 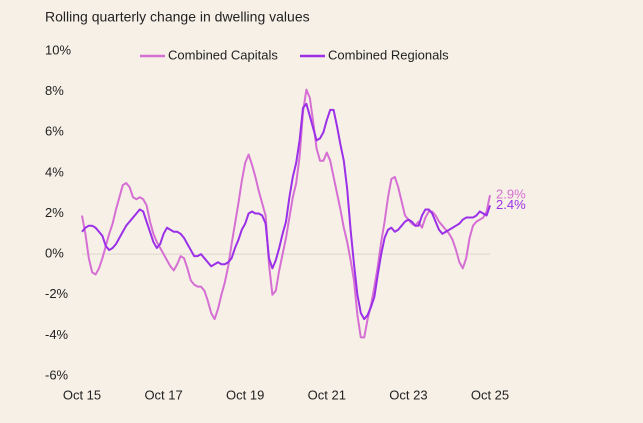 What do you see at coordinates (388, 54) in the screenshot?
I see `legend-label: Combined Regionals` at bounding box center [388, 54].